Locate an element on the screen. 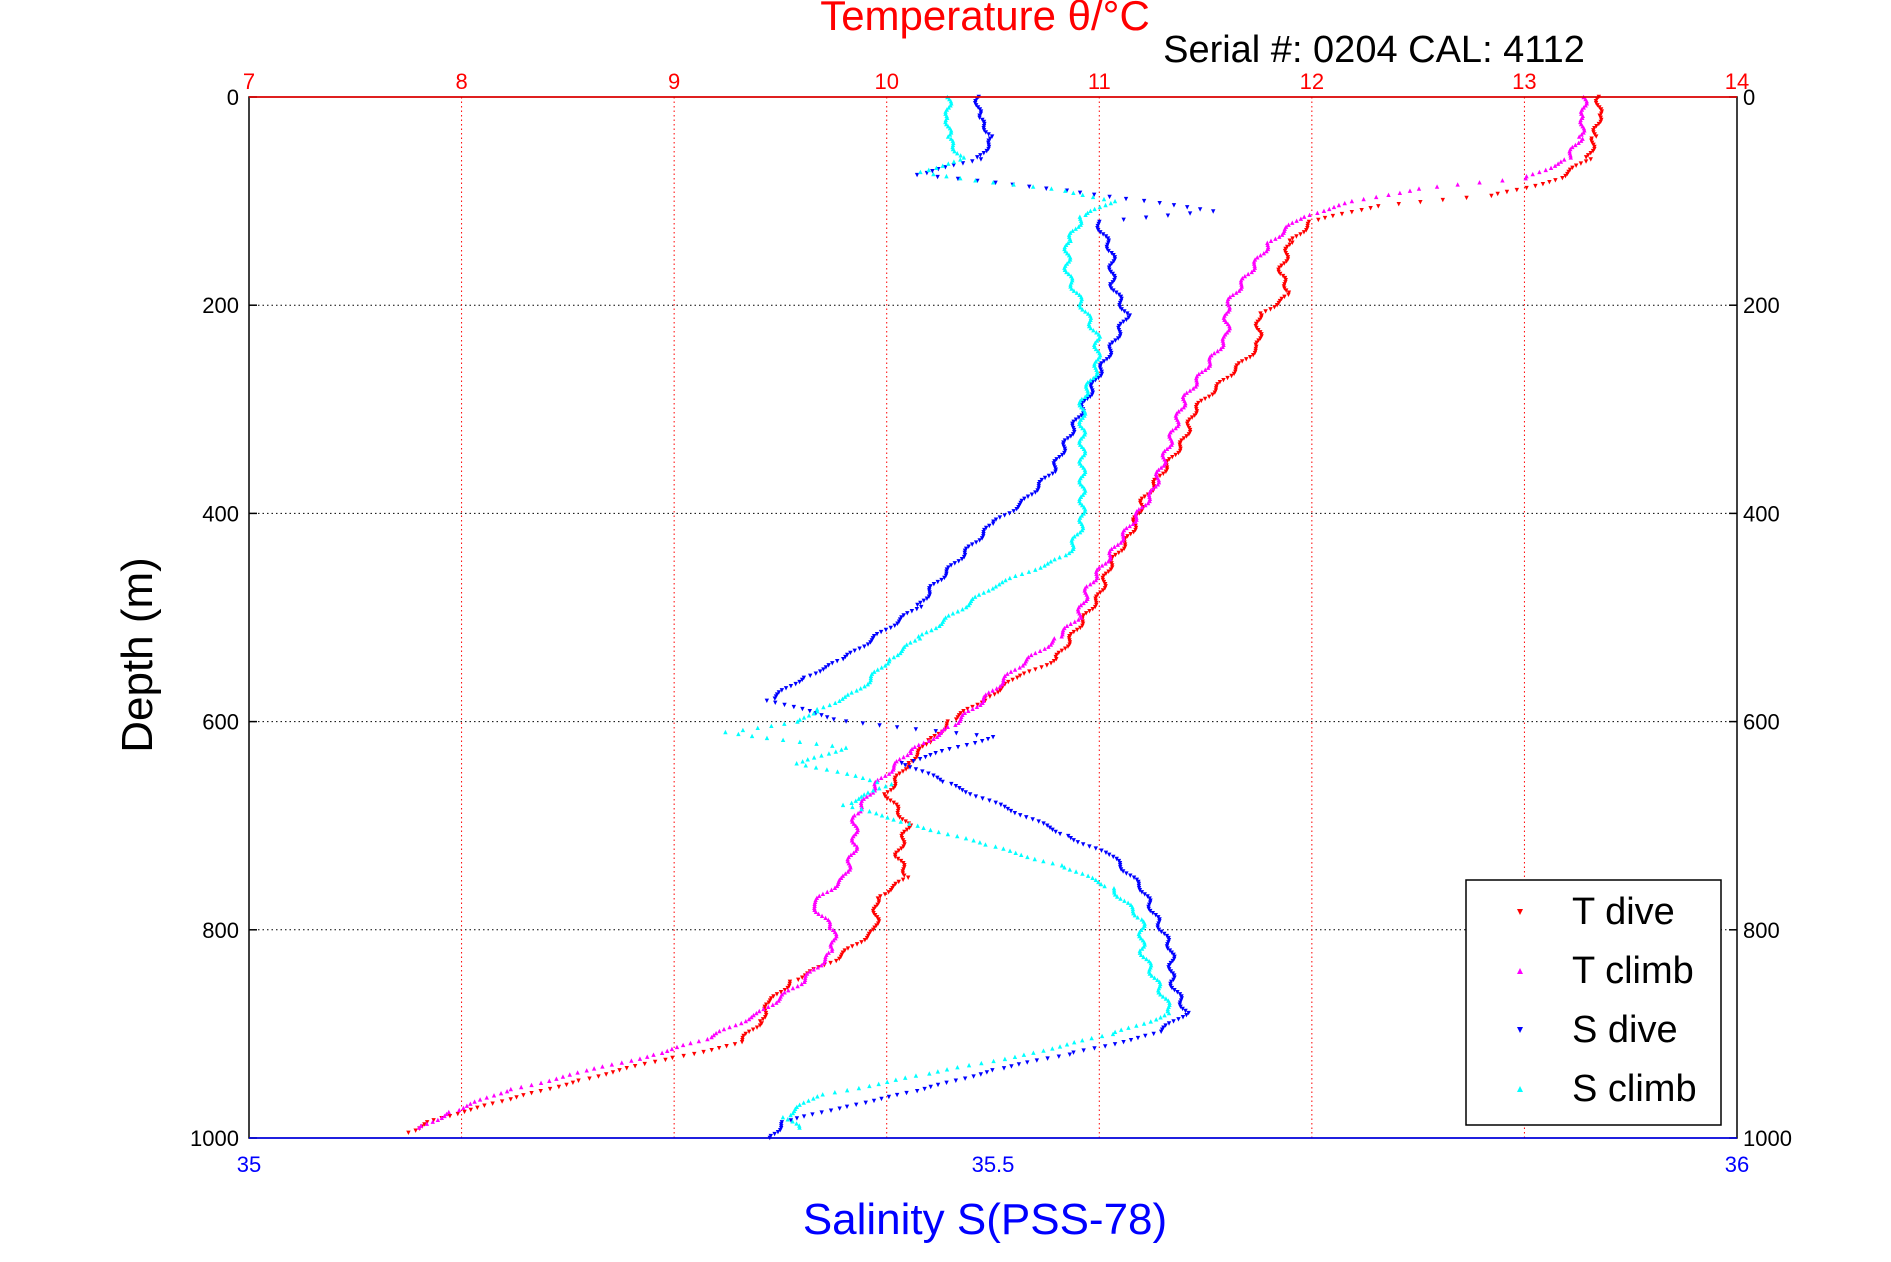 This screenshot has width=1891, height=1262. x-top-tick-label: 9 is located at coordinates (674, 81).